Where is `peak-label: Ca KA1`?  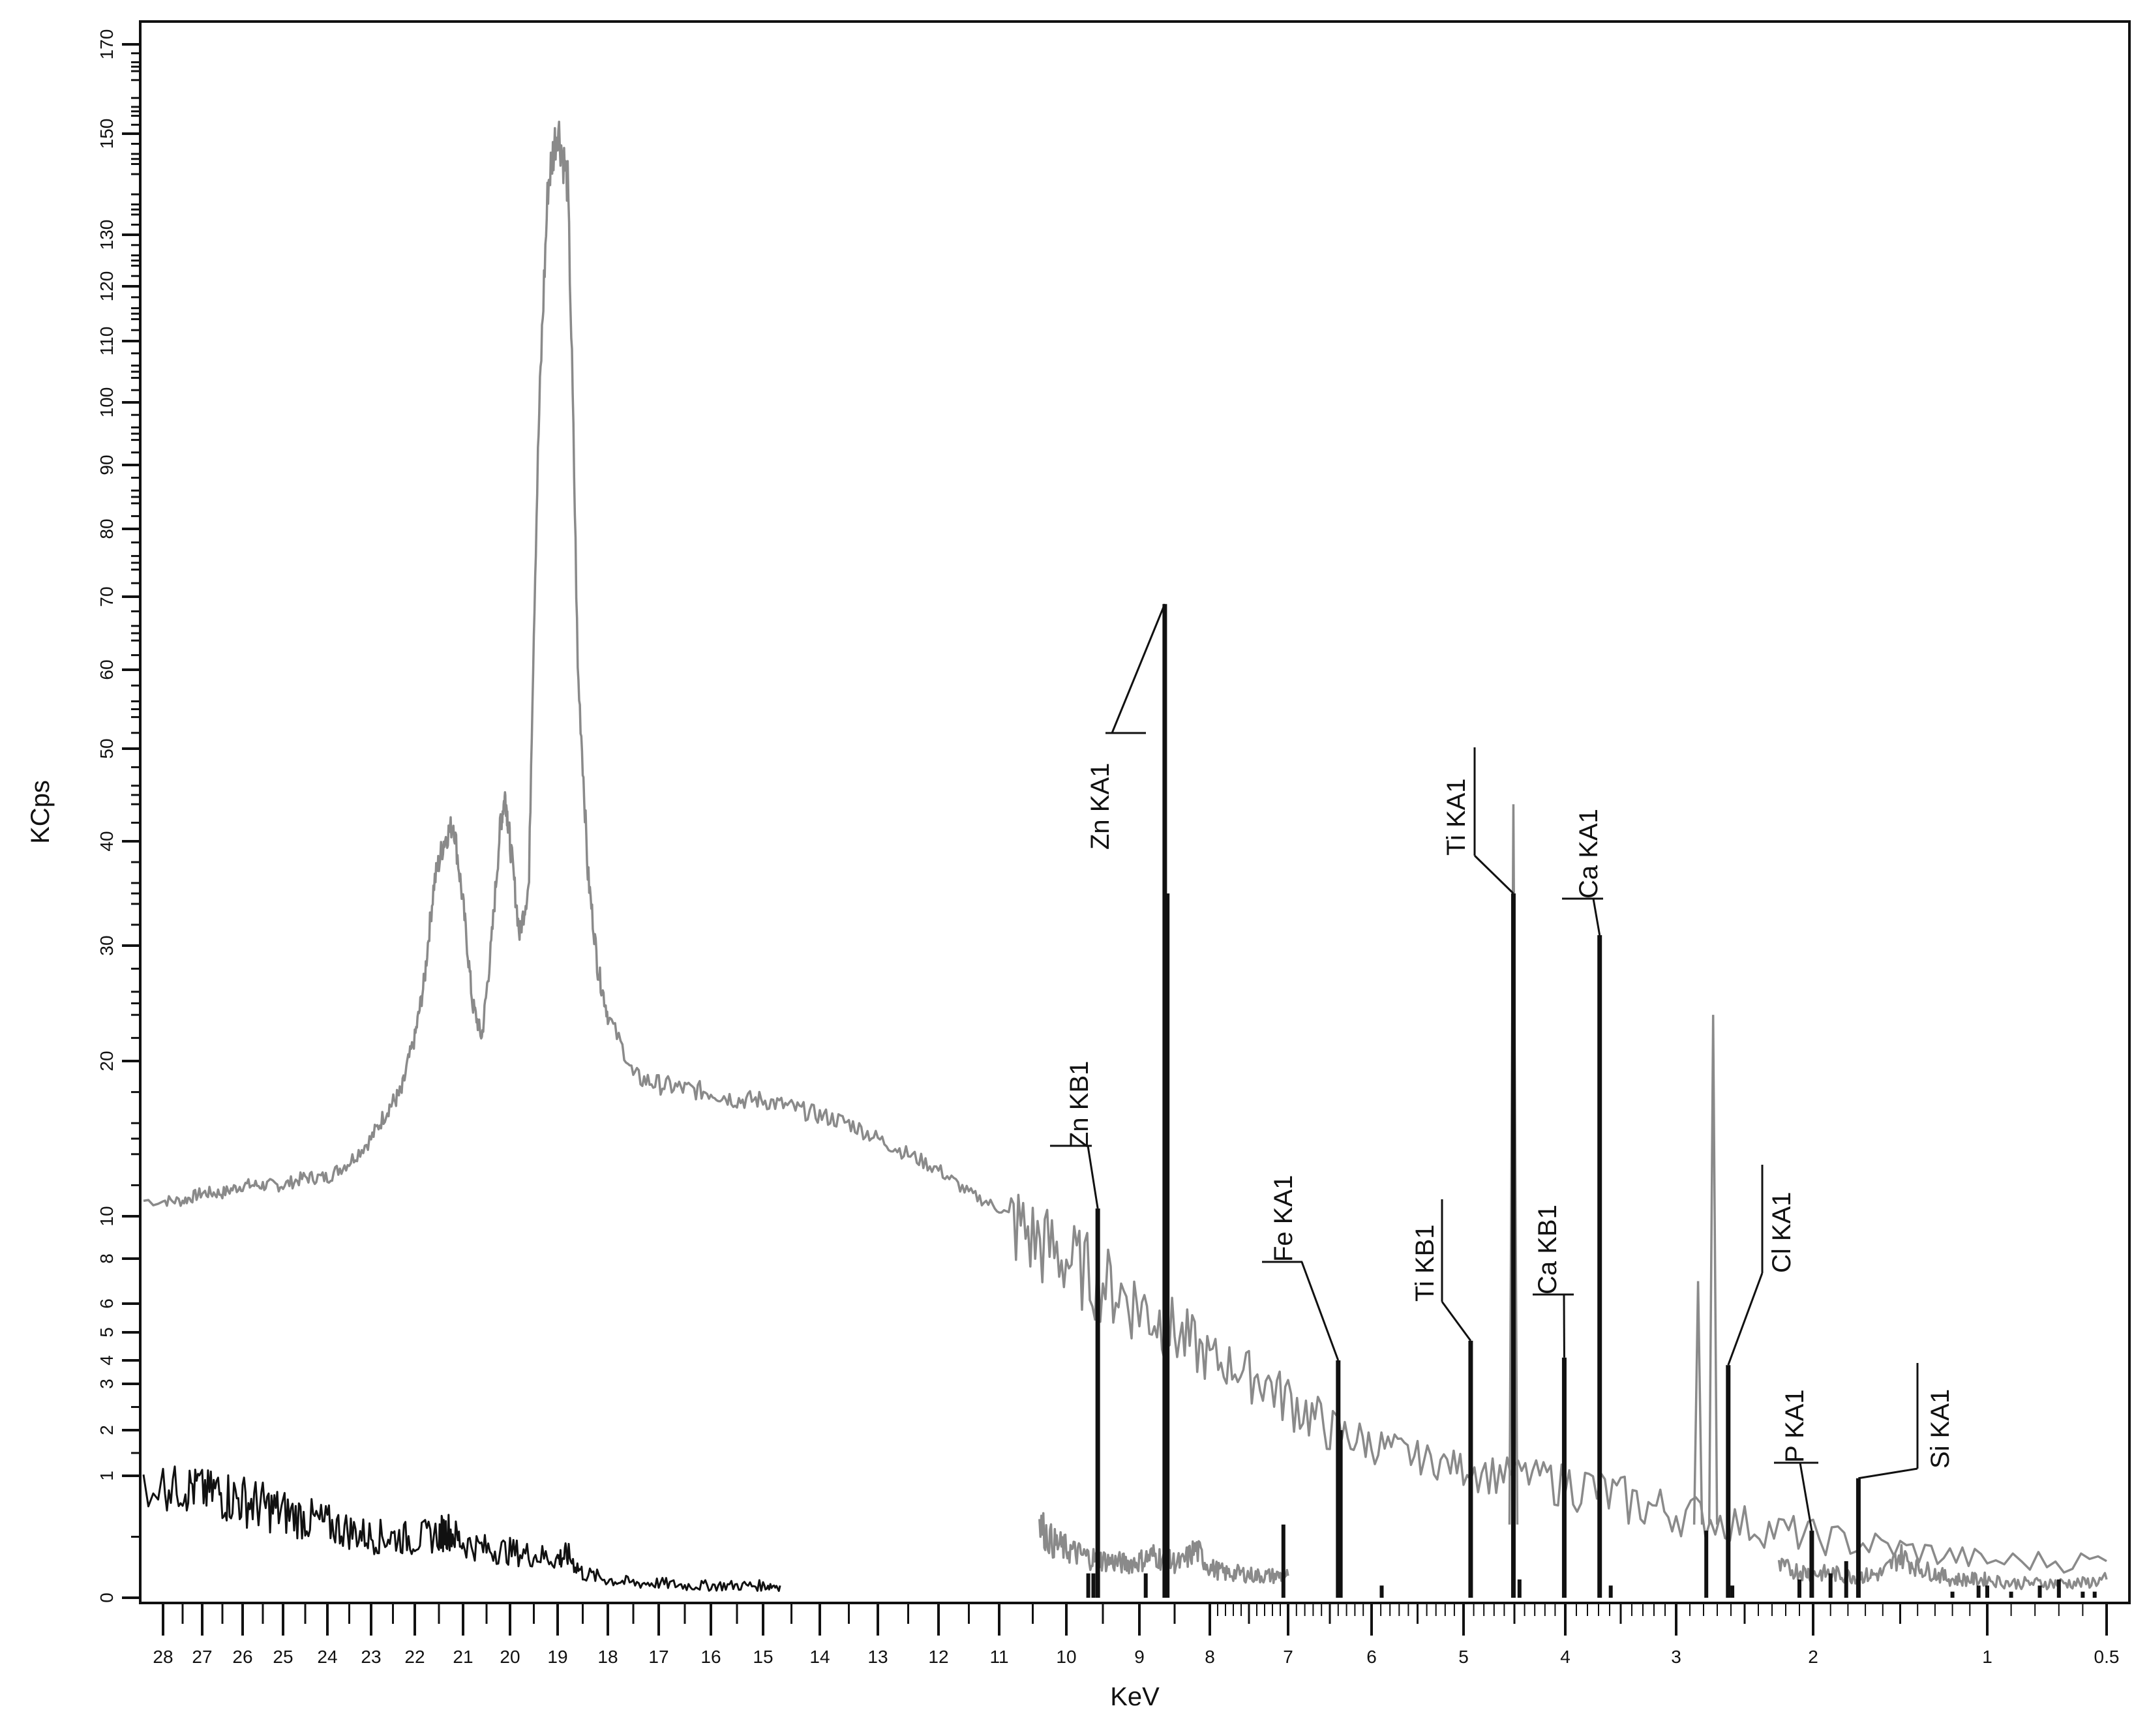
peak-label: Ca KA1 is located at coordinates (1589, 854).